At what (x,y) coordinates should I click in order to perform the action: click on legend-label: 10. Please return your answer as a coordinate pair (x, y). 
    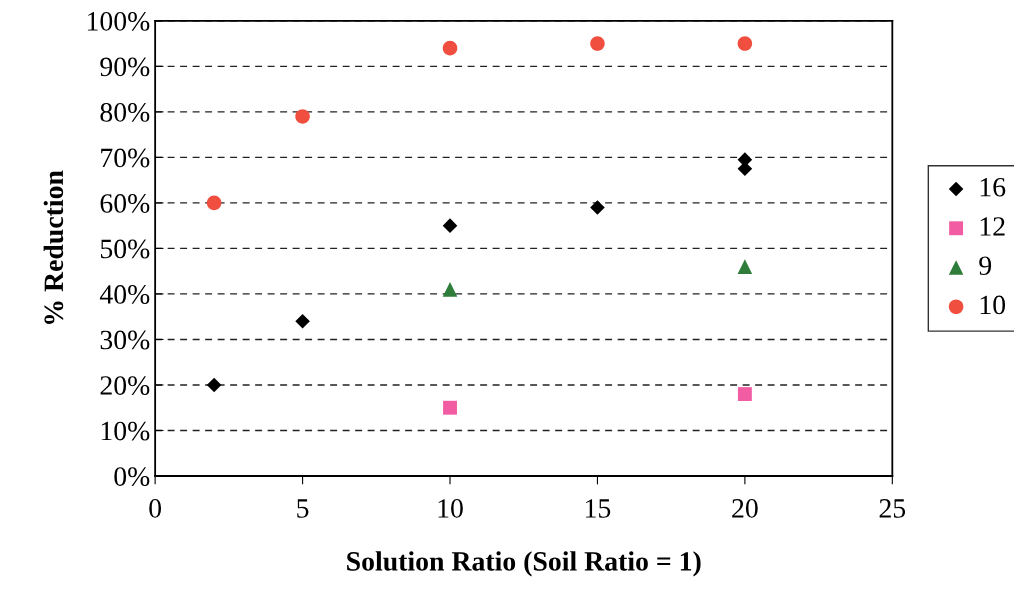
    Looking at the image, I should click on (993, 305).